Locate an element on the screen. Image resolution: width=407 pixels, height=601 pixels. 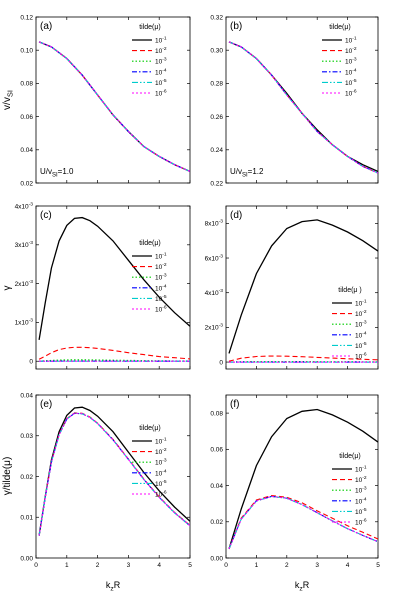
x-tick-label: 4 is located at coordinates (159, 565).